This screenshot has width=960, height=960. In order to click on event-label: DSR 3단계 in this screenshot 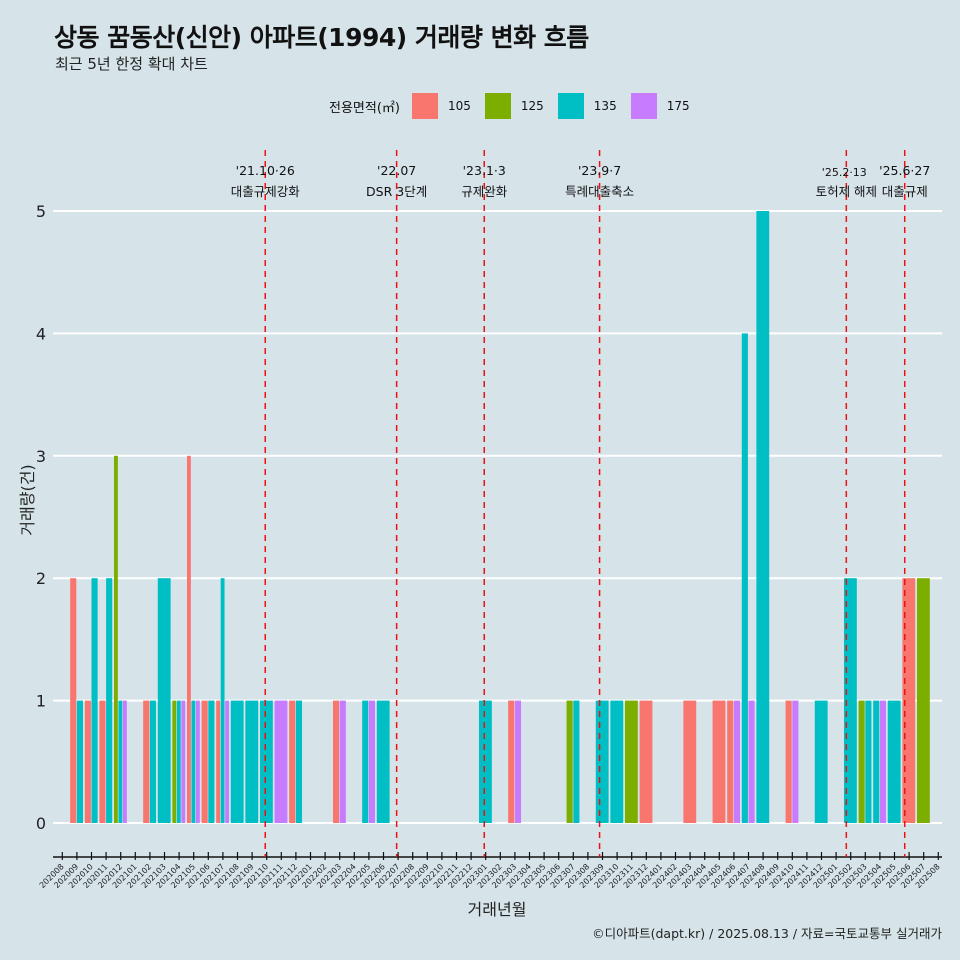, I will do `click(396, 191)`.